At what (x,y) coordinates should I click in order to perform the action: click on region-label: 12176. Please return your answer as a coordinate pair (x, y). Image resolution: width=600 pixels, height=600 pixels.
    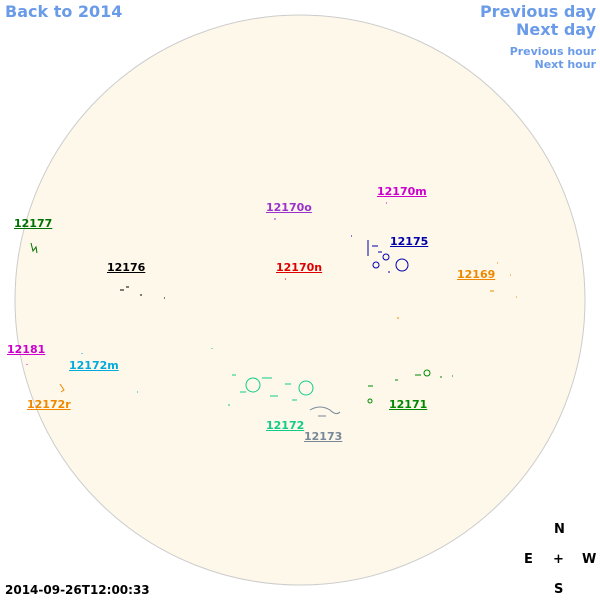
    Looking at the image, I should click on (126, 267).